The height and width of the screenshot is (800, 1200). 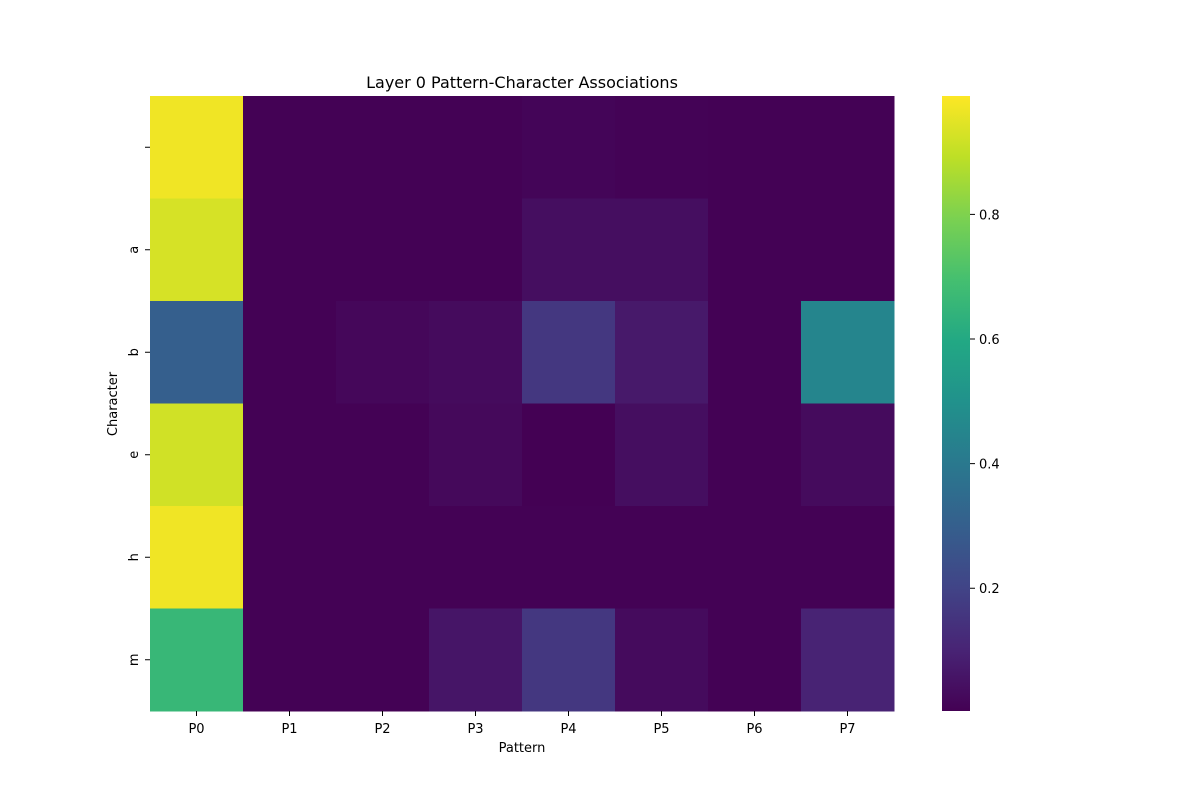 What do you see at coordinates (522, 724) in the screenshot?
I see `x-axis: P0 P1 P2 P3 P4 P5 P6 P7` at bounding box center [522, 724].